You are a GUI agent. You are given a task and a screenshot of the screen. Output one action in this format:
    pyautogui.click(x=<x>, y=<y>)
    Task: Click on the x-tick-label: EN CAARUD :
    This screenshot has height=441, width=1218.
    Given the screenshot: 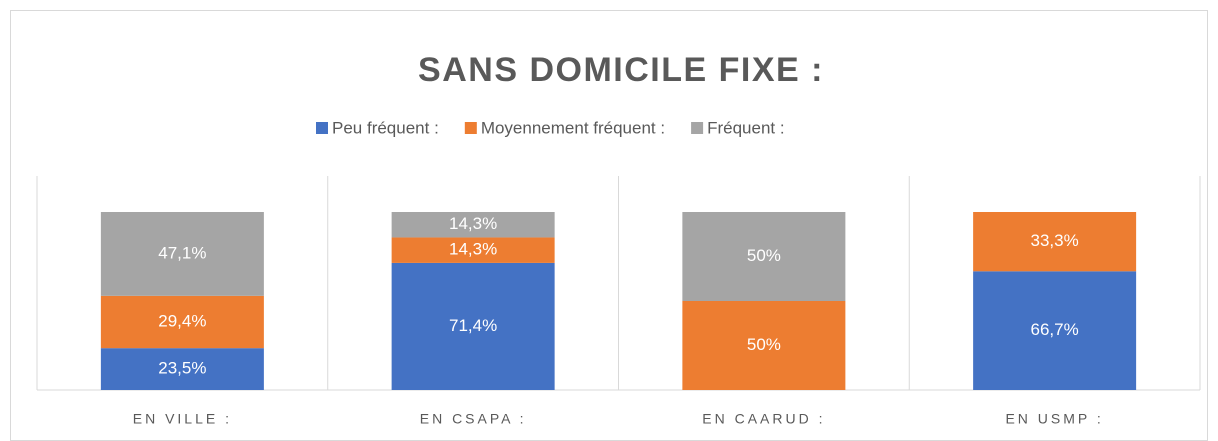 What is the action you would take?
    pyautogui.click(x=763, y=419)
    